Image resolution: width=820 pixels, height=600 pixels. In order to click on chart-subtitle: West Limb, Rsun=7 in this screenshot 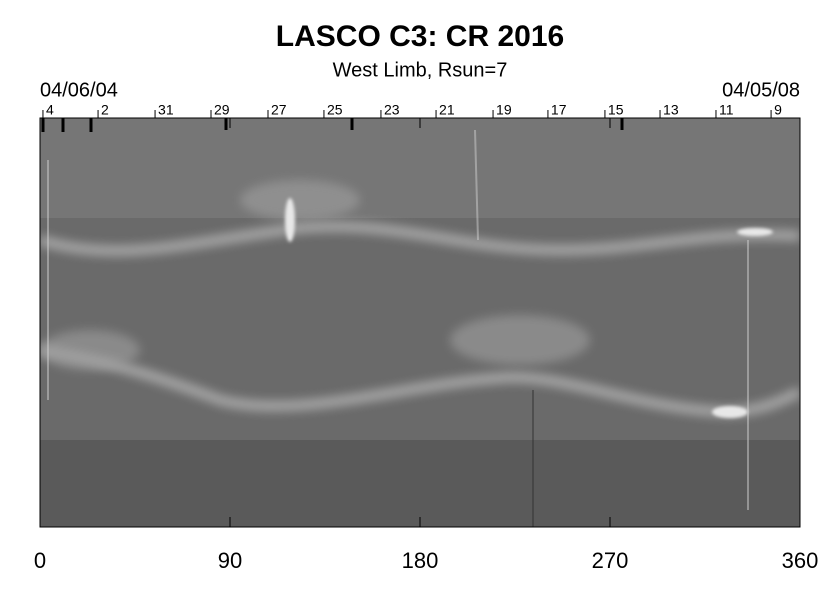, I will do `click(420, 70)`.